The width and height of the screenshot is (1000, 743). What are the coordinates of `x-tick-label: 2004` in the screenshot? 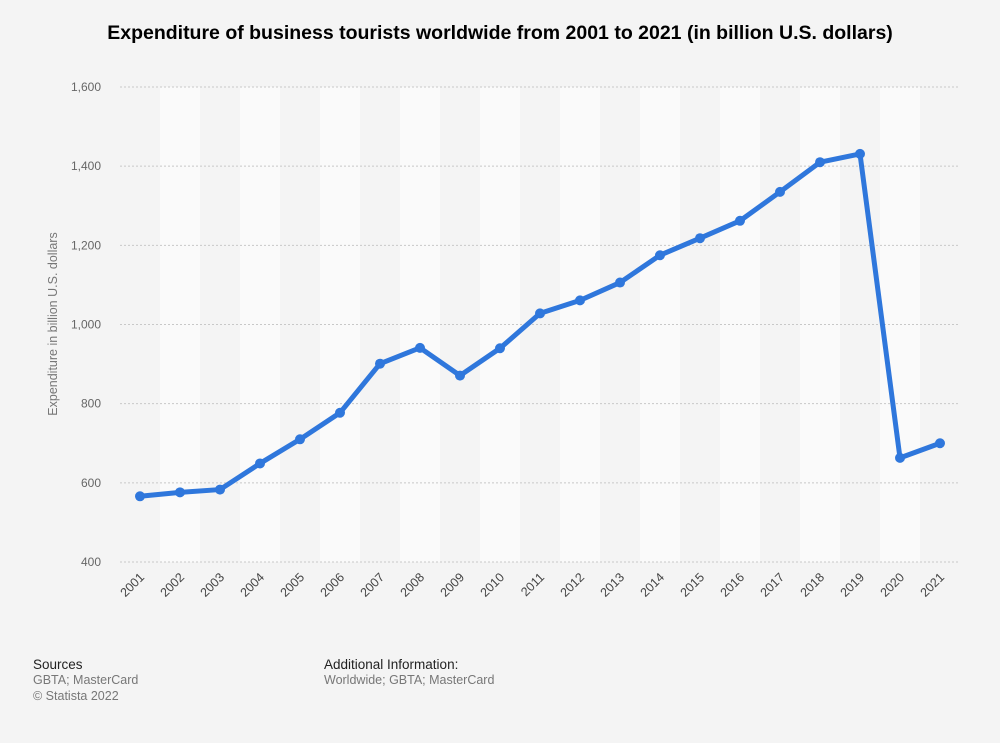 It's located at (253, 585).